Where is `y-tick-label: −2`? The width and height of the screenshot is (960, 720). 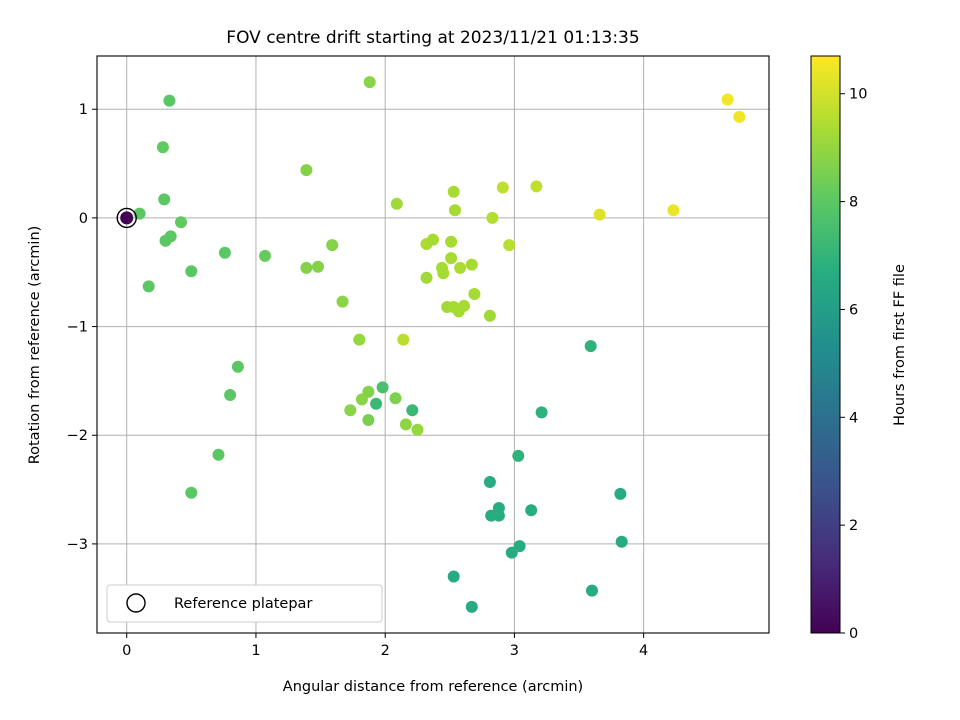 y-tick-label: −2 is located at coordinates (77, 436).